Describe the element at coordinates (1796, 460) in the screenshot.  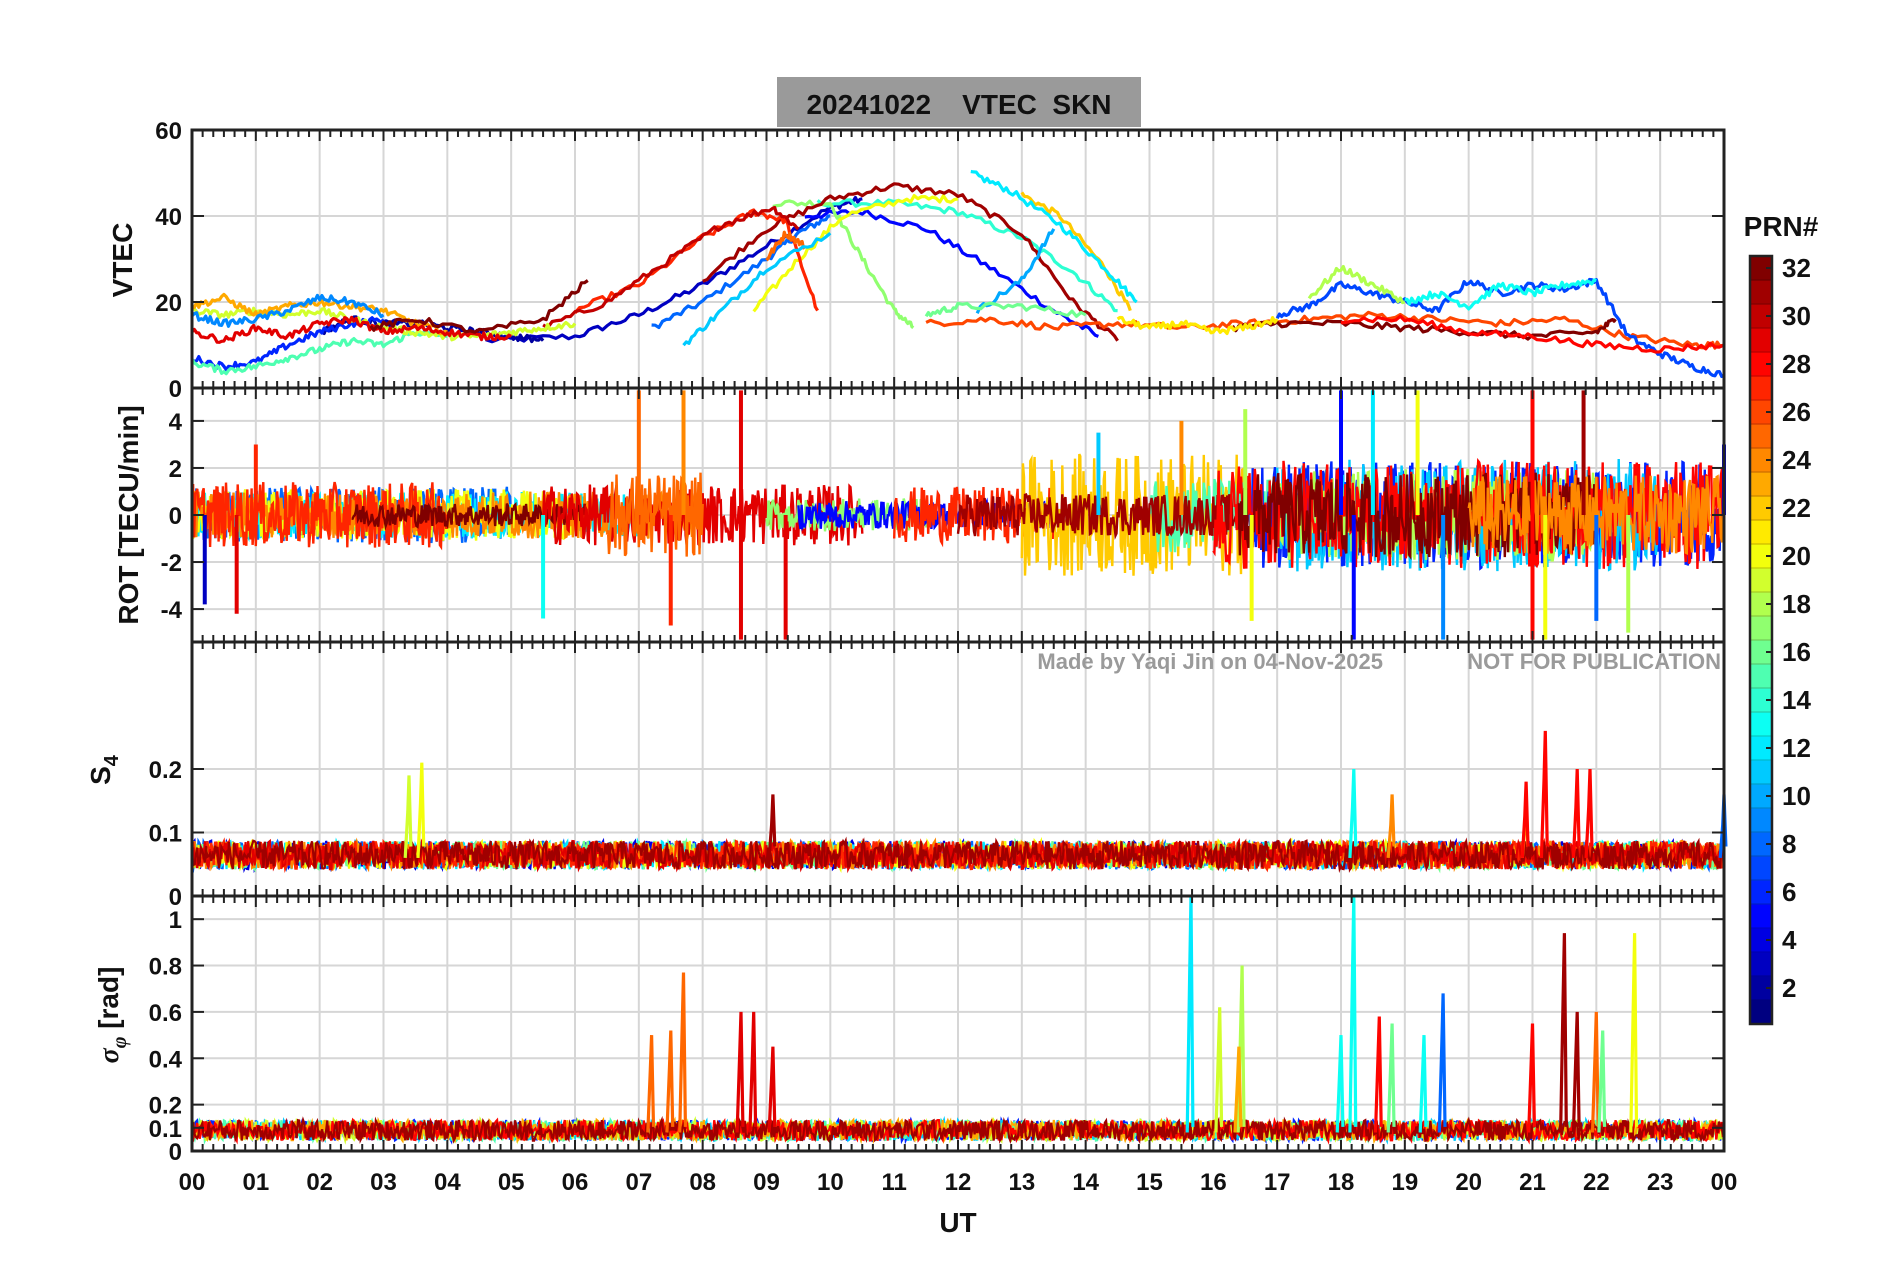
I see `colorbar-tick-label: 24` at that location.